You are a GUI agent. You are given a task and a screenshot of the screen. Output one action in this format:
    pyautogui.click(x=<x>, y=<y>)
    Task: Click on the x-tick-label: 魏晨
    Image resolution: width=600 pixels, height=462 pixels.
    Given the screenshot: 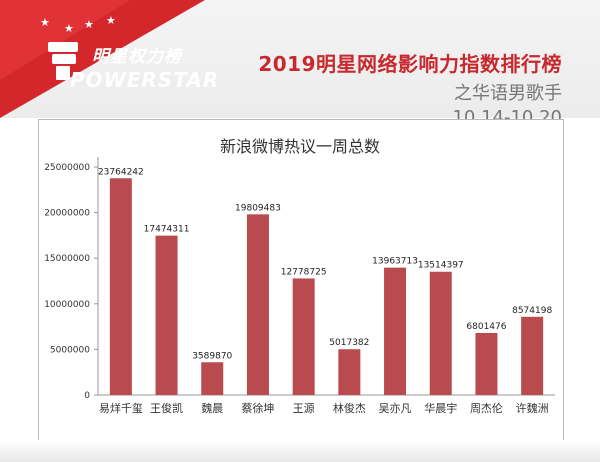 What is the action you would take?
    pyautogui.click(x=212, y=408)
    